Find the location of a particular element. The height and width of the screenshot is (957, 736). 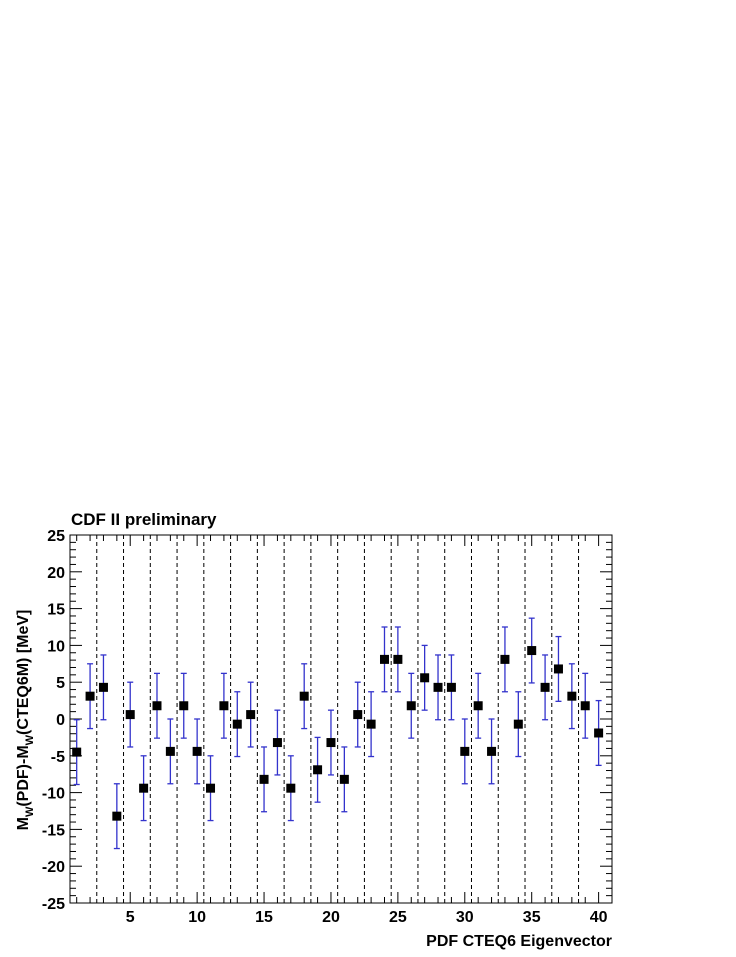

y-tick-label: 20 is located at coordinates (56, 573).